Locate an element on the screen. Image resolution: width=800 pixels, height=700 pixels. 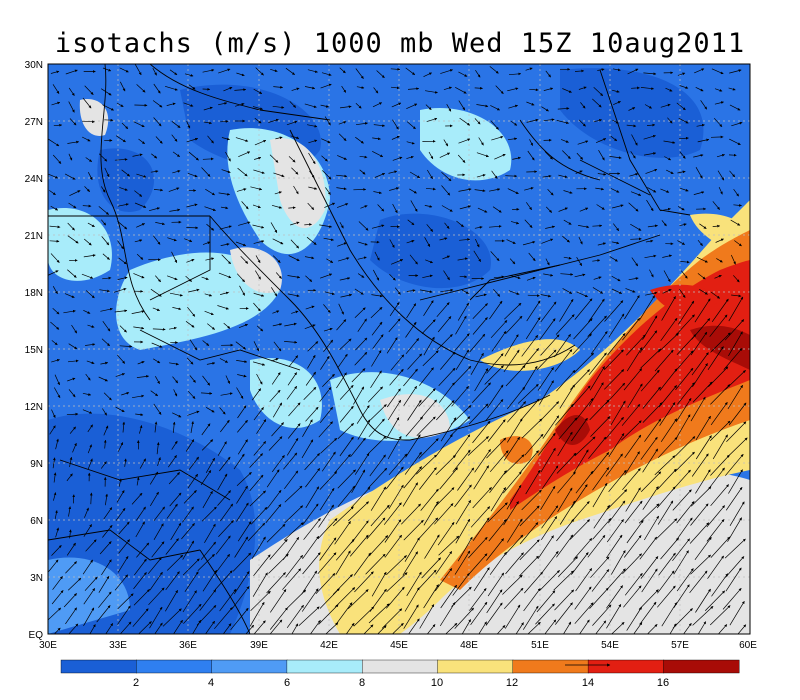
colorbar: 2 4 6 8 10 12 14 16 is located at coordinates (400, 674).